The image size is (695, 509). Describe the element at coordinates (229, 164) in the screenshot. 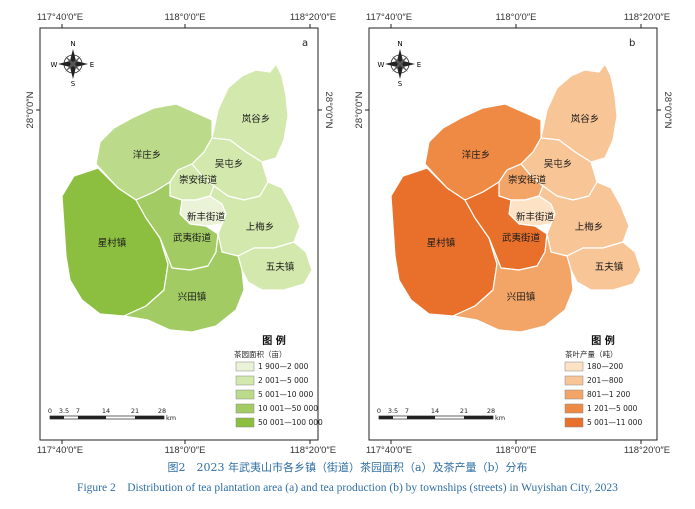

I see `label-wutun-a: 吴屯乡` at that location.